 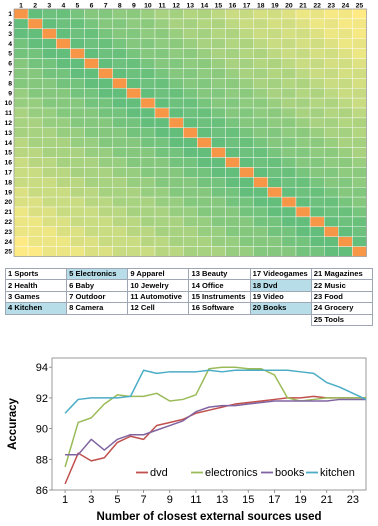 I want to click on heatmap-column-label: 12, so click(x=176, y=6).